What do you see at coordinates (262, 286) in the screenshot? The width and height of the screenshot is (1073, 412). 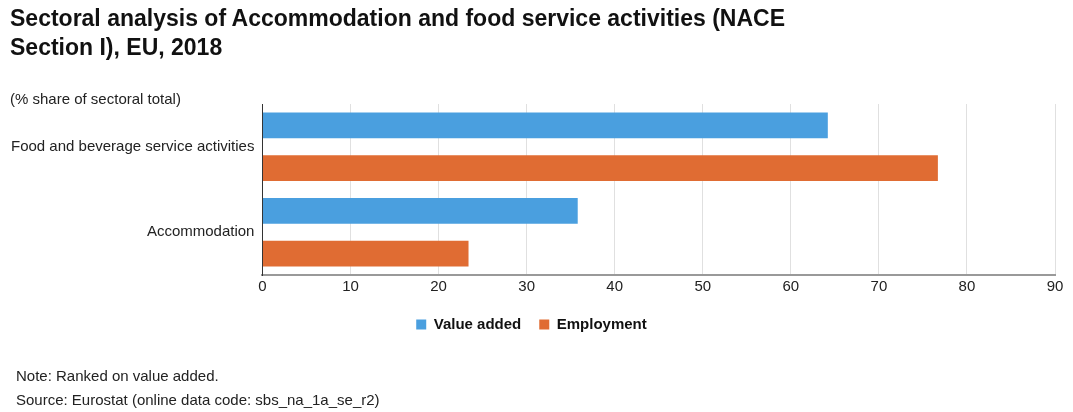 I see `x-tick-label: 0` at bounding box center [262, 286].